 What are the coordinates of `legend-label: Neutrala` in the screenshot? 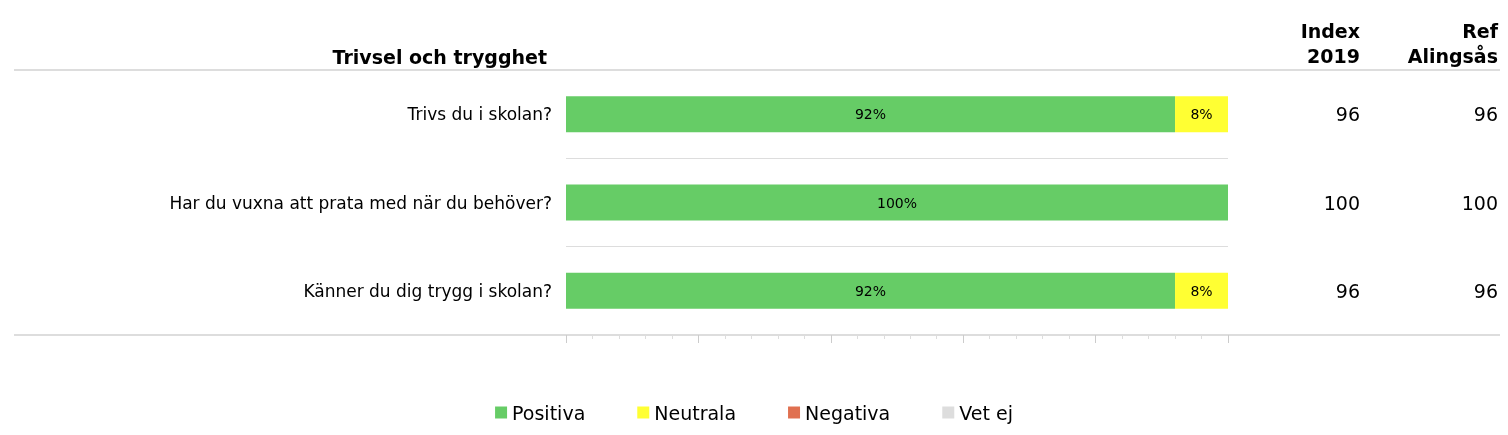 It's located at (695, 412).